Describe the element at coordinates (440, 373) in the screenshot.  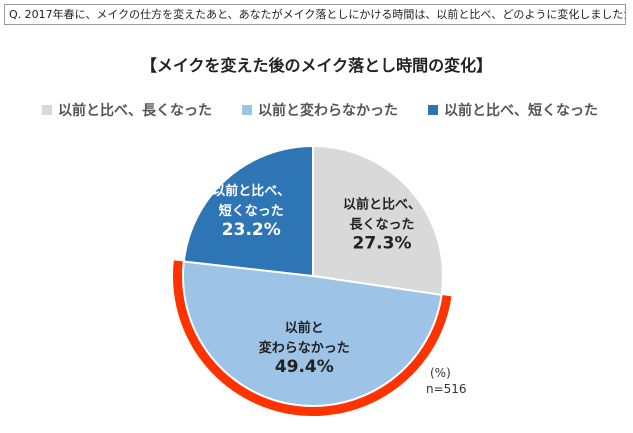
I see `unit-note: (%)` at that location.